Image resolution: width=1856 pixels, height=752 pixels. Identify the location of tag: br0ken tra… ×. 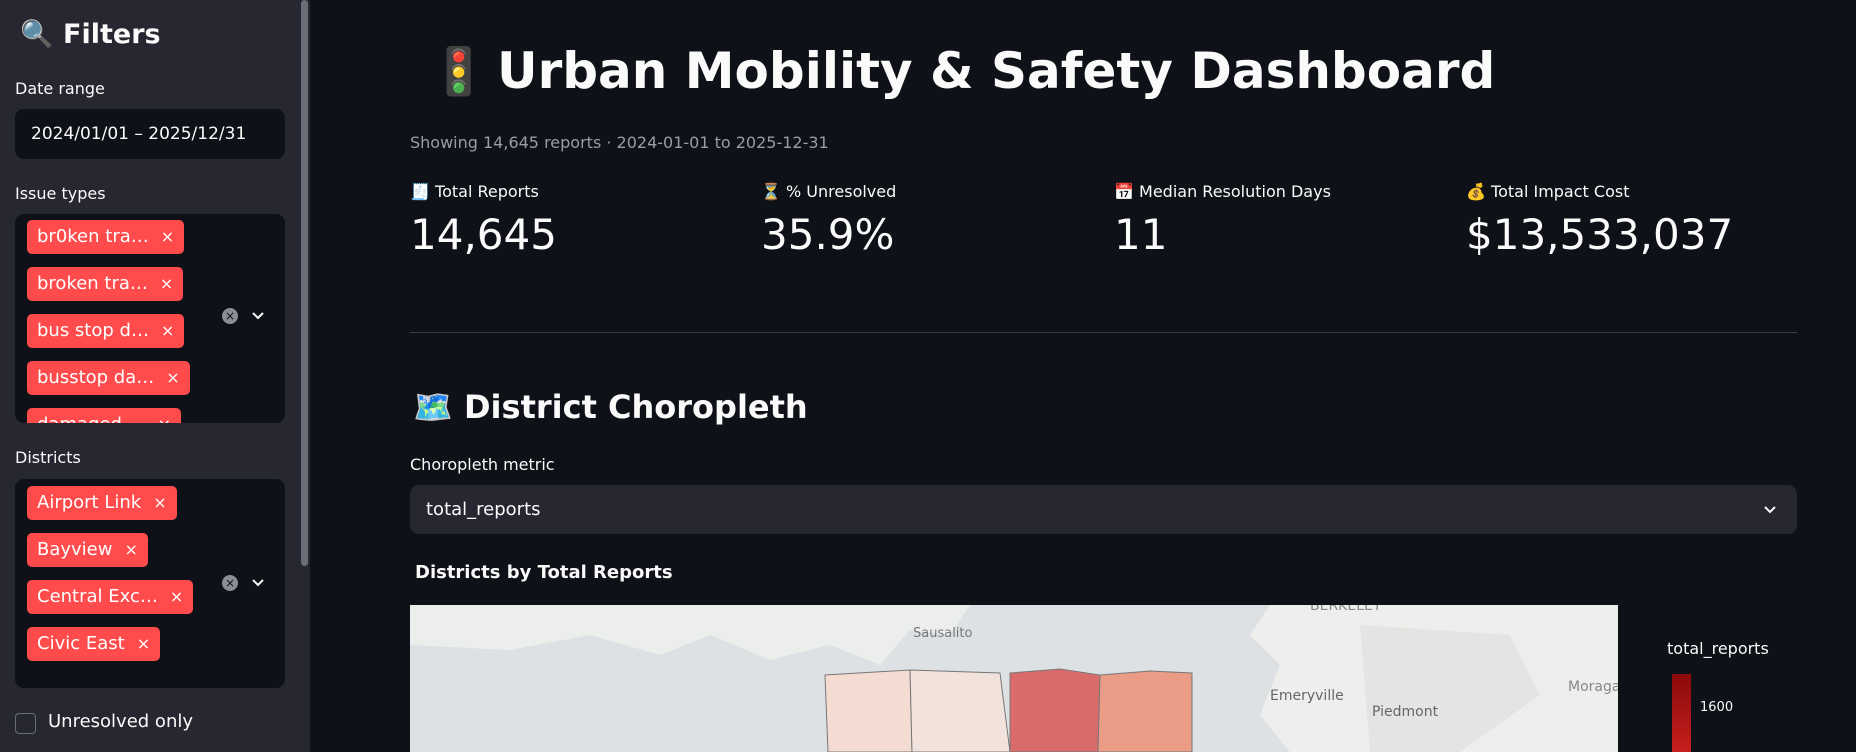
(106, 237).